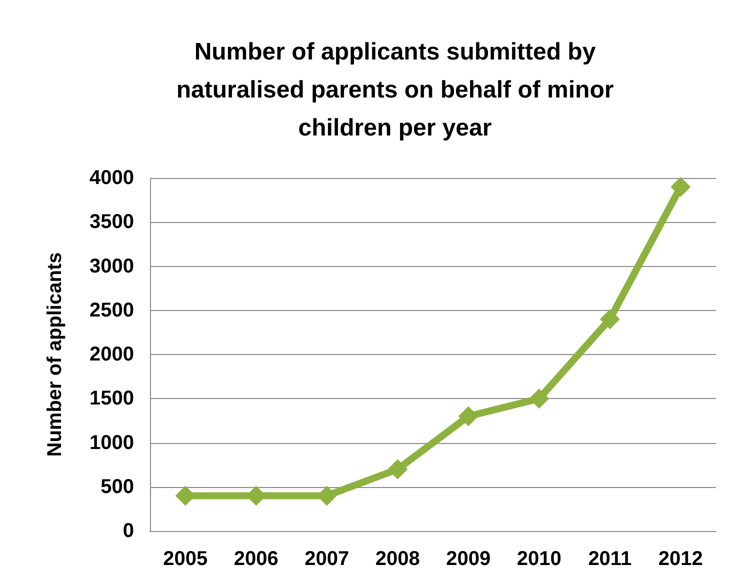 The width and height of the screenshot is (736, 583). Describe the element at coordinates (680, 559) in the screenshot. I see `x-tick-label: 2012` at that location.